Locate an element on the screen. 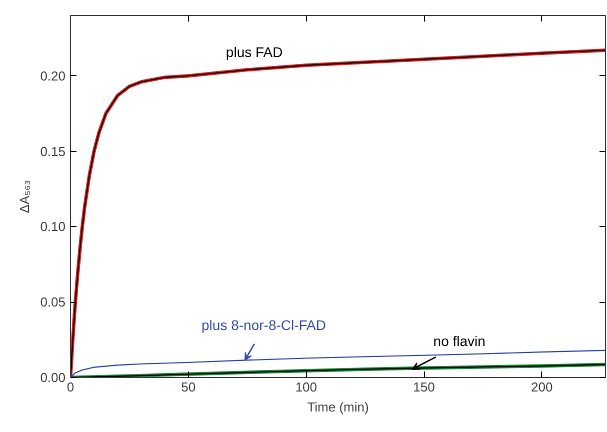 This screenshot has width=607, height=432. x-axis-title: Time (min) is located at coordinates (338, 407).